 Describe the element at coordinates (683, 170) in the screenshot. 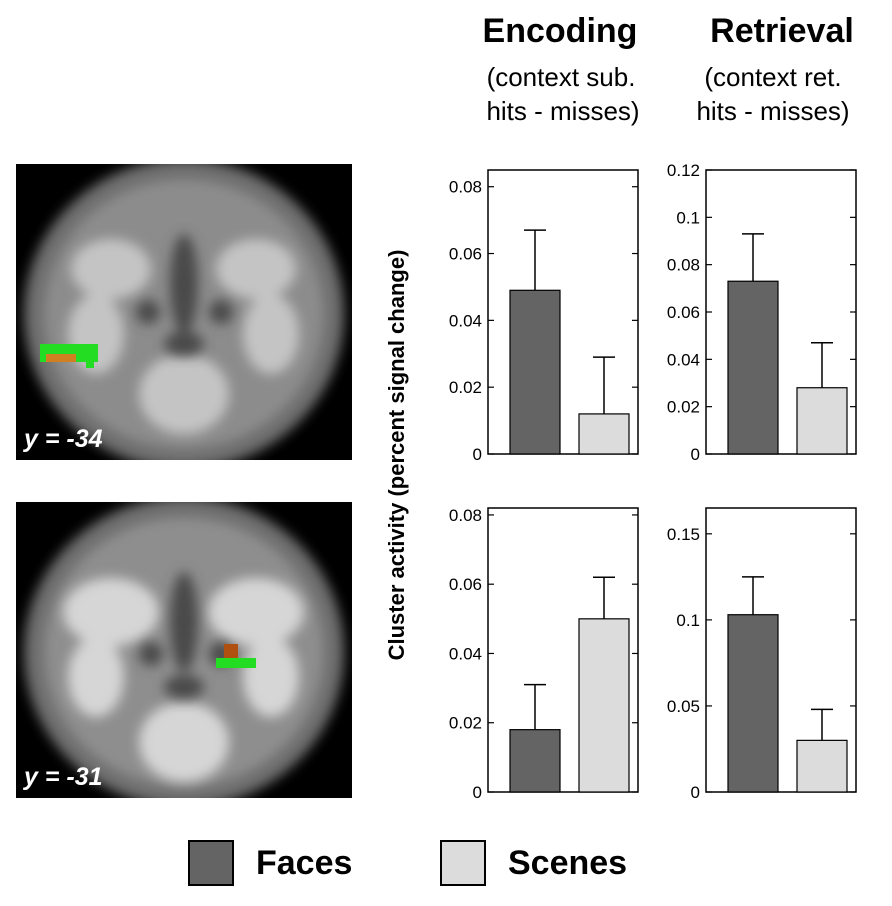

I see `y-tick-label: 0.12` at that location.